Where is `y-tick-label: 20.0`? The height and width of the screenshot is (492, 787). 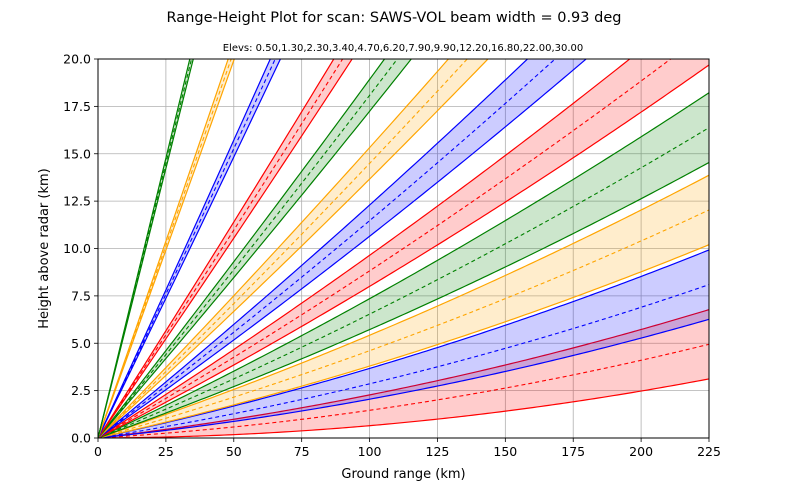 y-tick-label: 20.0 is located at coordinates (77, 59).